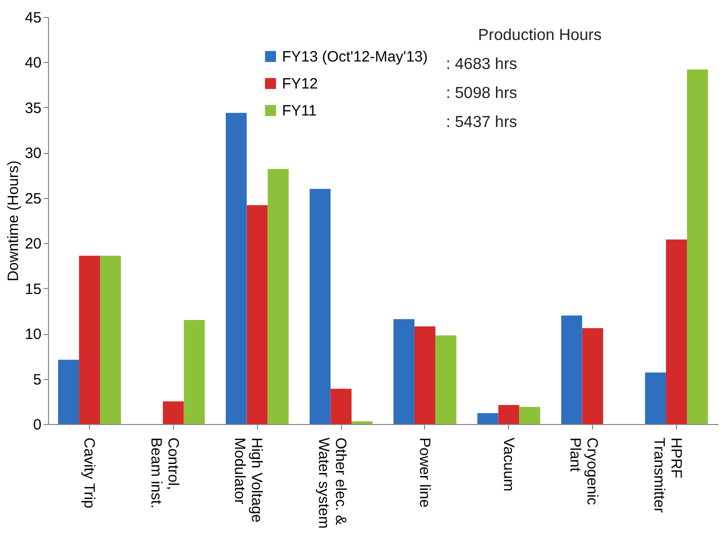 The width and height of the screenshot is (728, 534). What do you see at coordinates (248, 480) in the screenshot?
I see `x-tick-label: High Voltage Modulator` at bounding box center [248, 480].